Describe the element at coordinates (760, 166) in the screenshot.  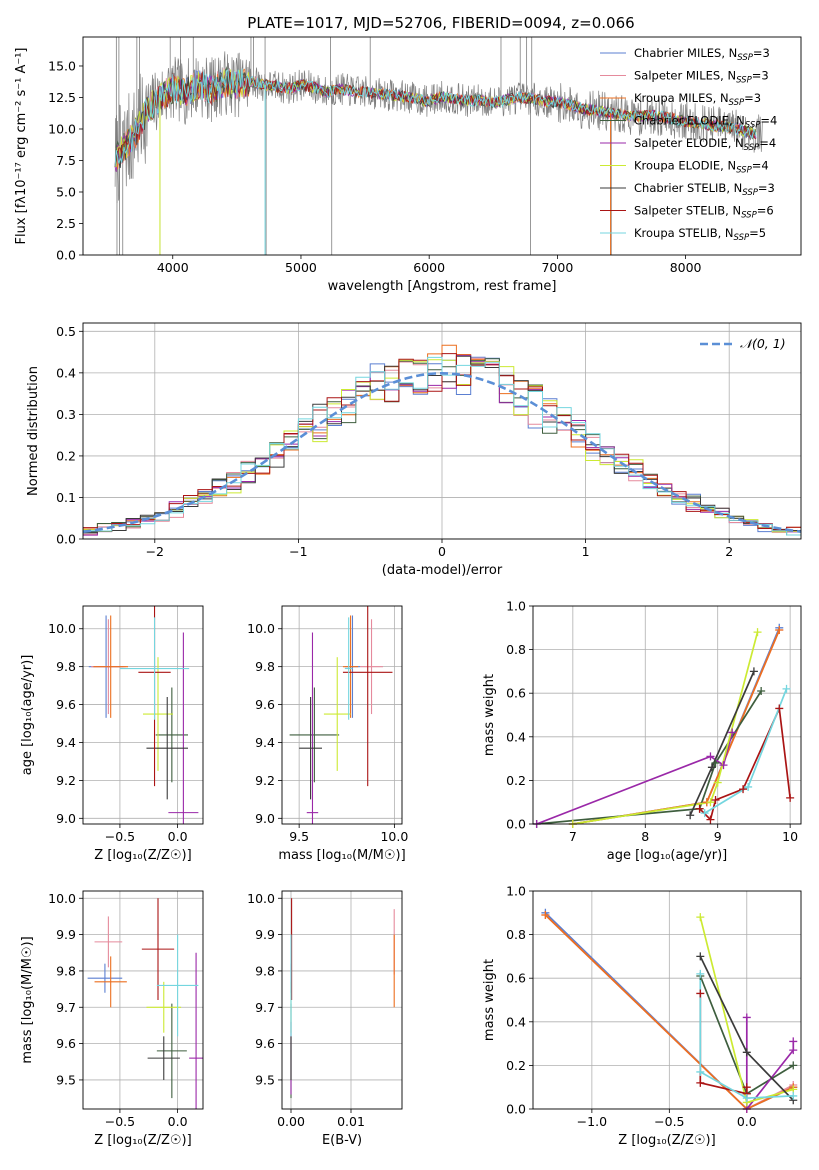
I see `legend-label-suffix: =4` at that location.